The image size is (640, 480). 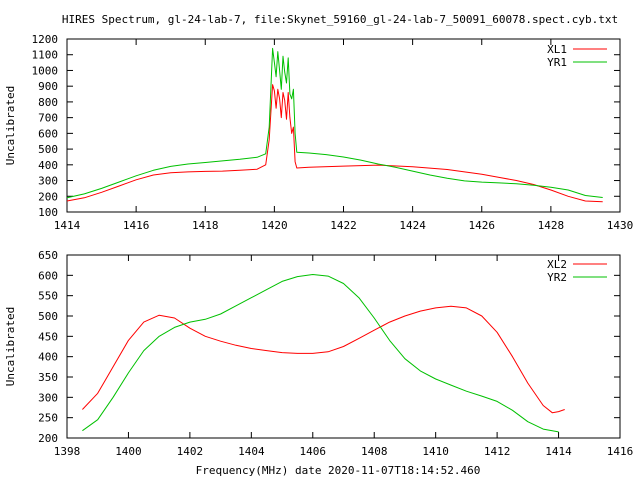 What do you see at coordinates (412, 225) in the screenshot?
I see `x-tick-label: 1424` at bounding box center [412, 225].